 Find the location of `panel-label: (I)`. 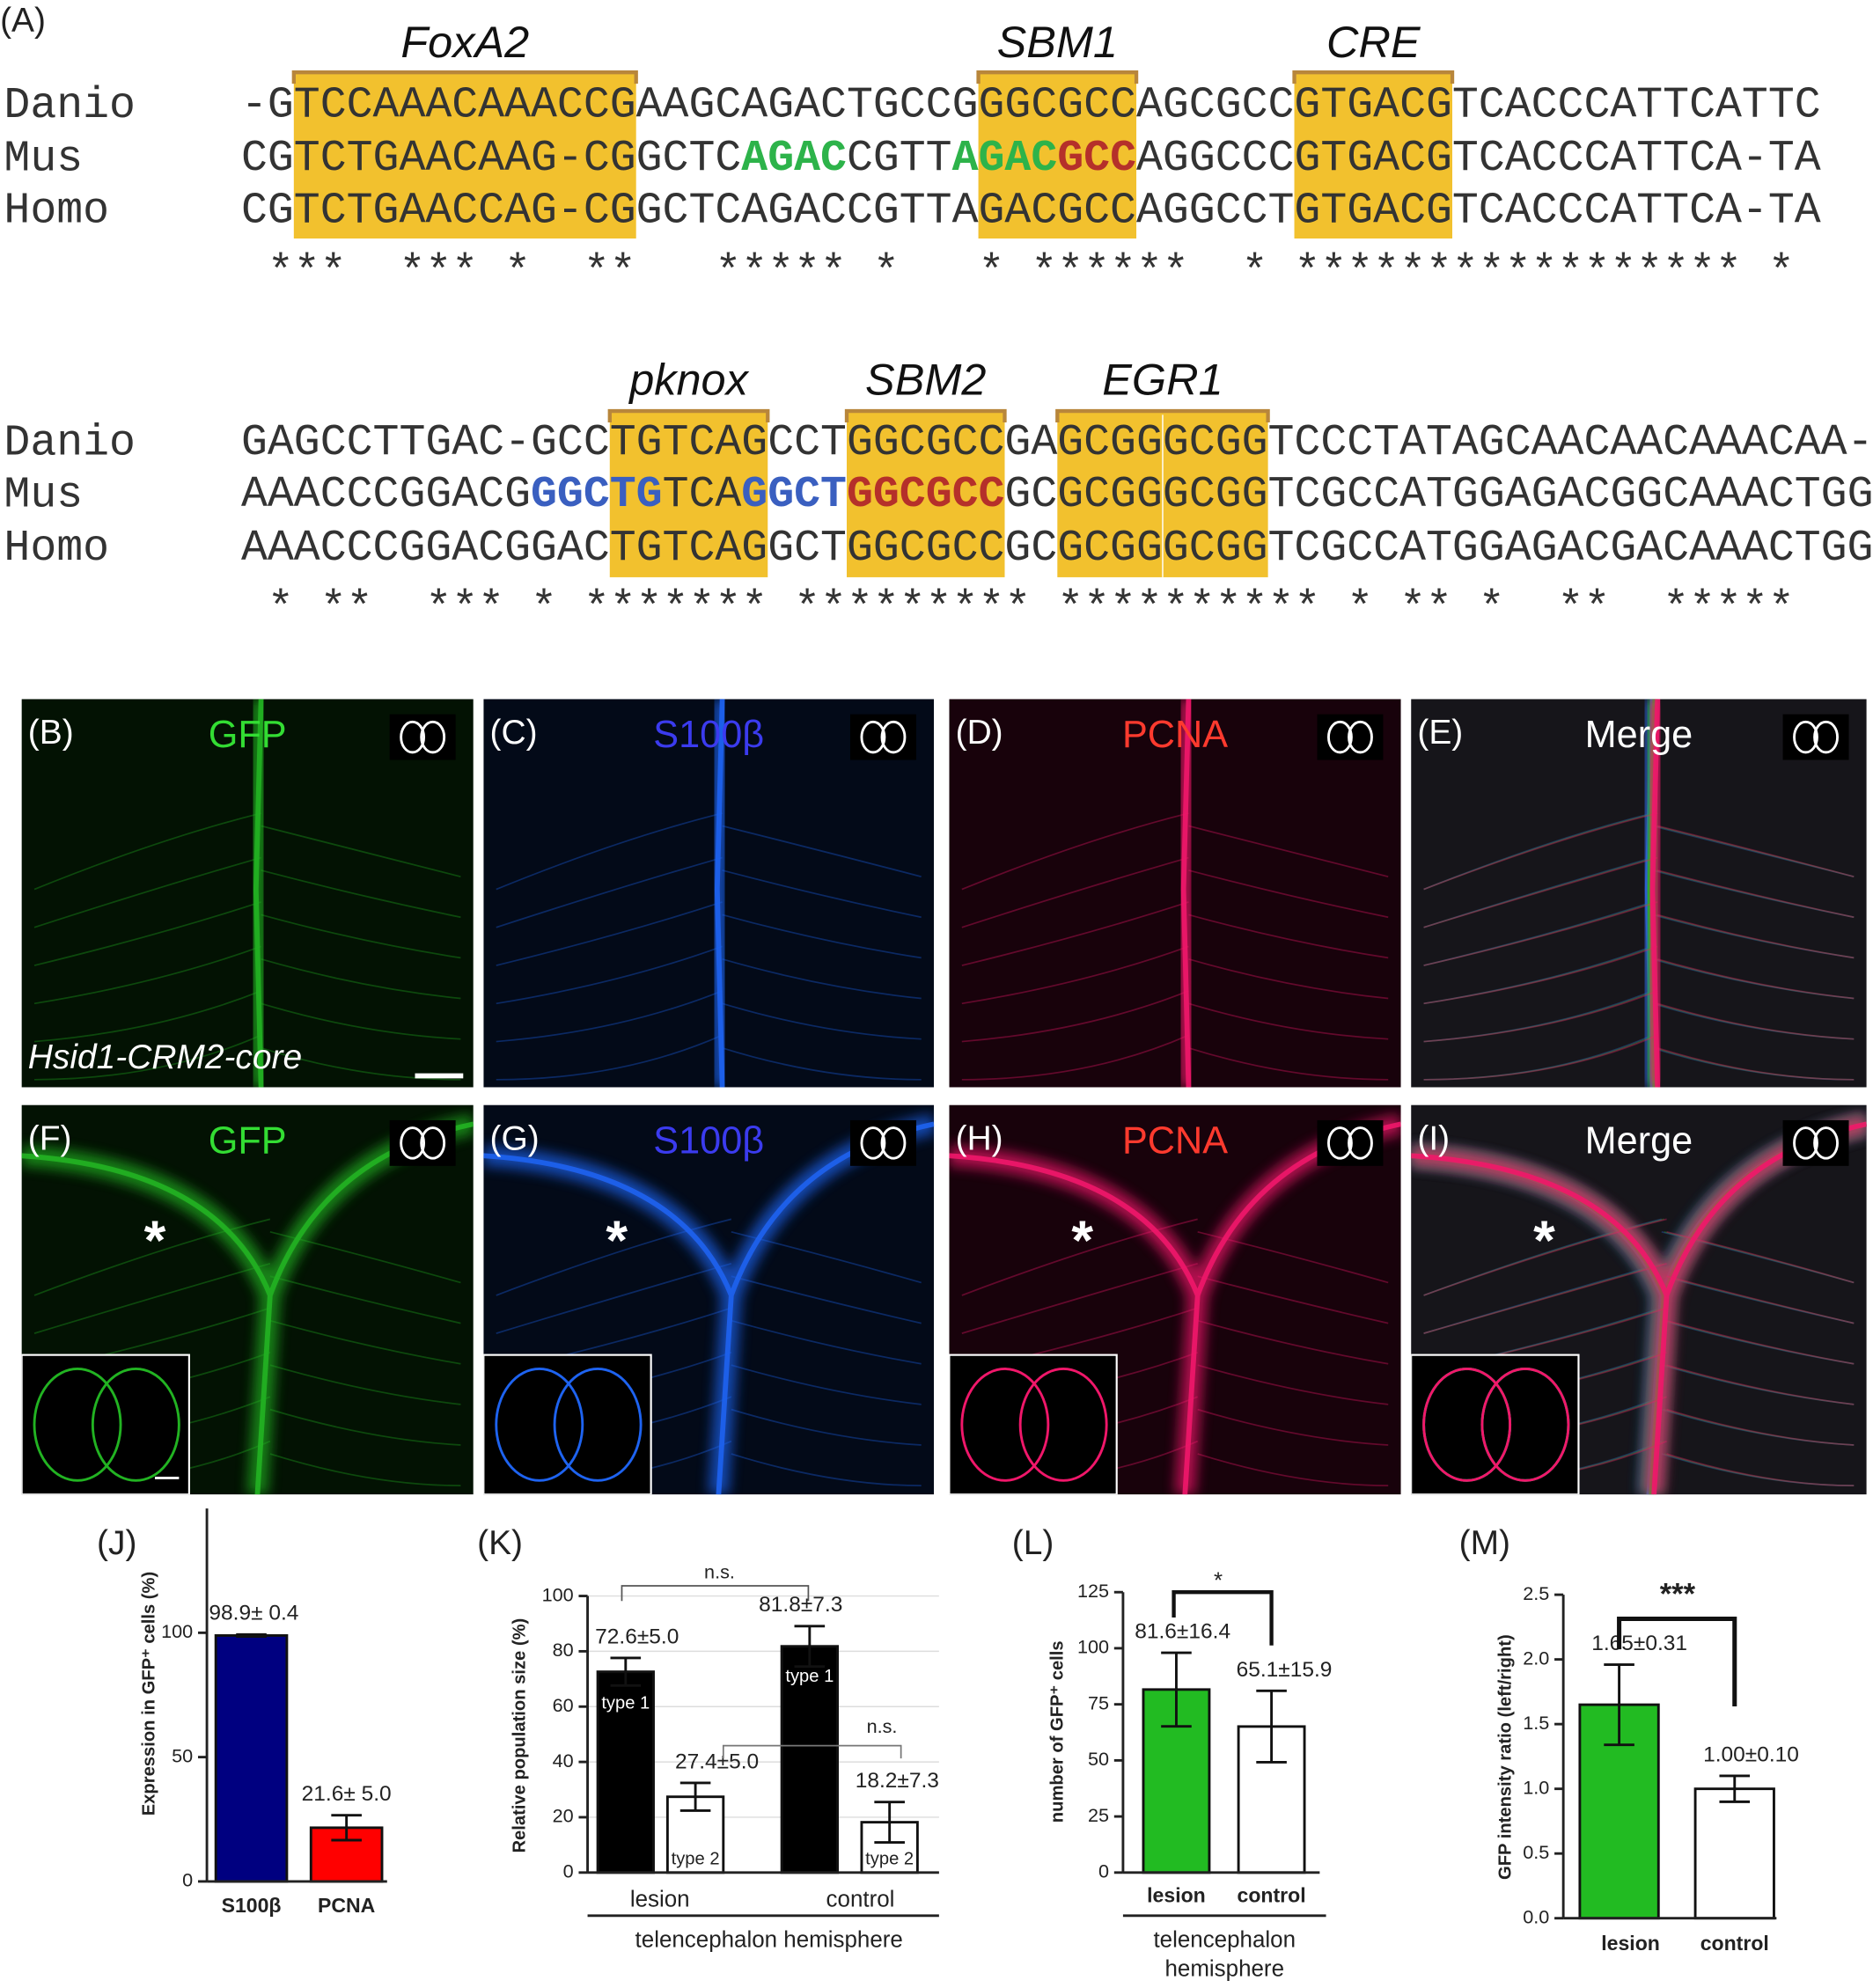

panel-label: (I) is located at coordinates (1434, 1138).